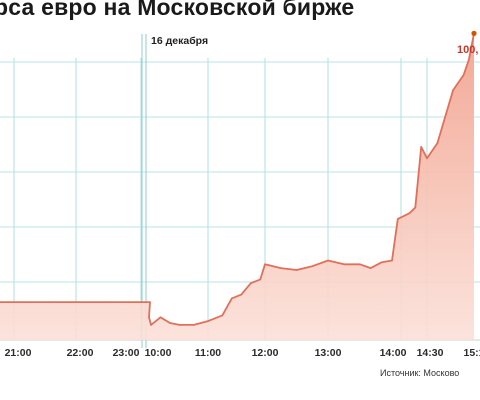  Describe the element at coordinates (80, 353) in the screenshot. I see `x-tick-label: 22:00` at that location.